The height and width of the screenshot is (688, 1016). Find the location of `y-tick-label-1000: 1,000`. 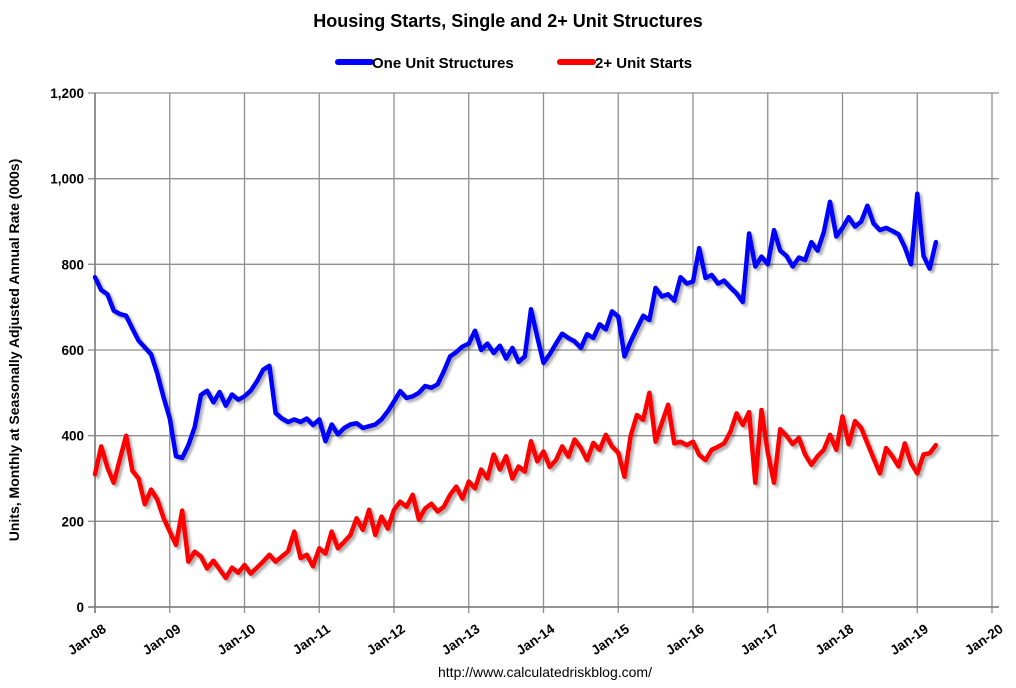

y-tick-label-1000: 1,000 is located at coordinates (67, 179).